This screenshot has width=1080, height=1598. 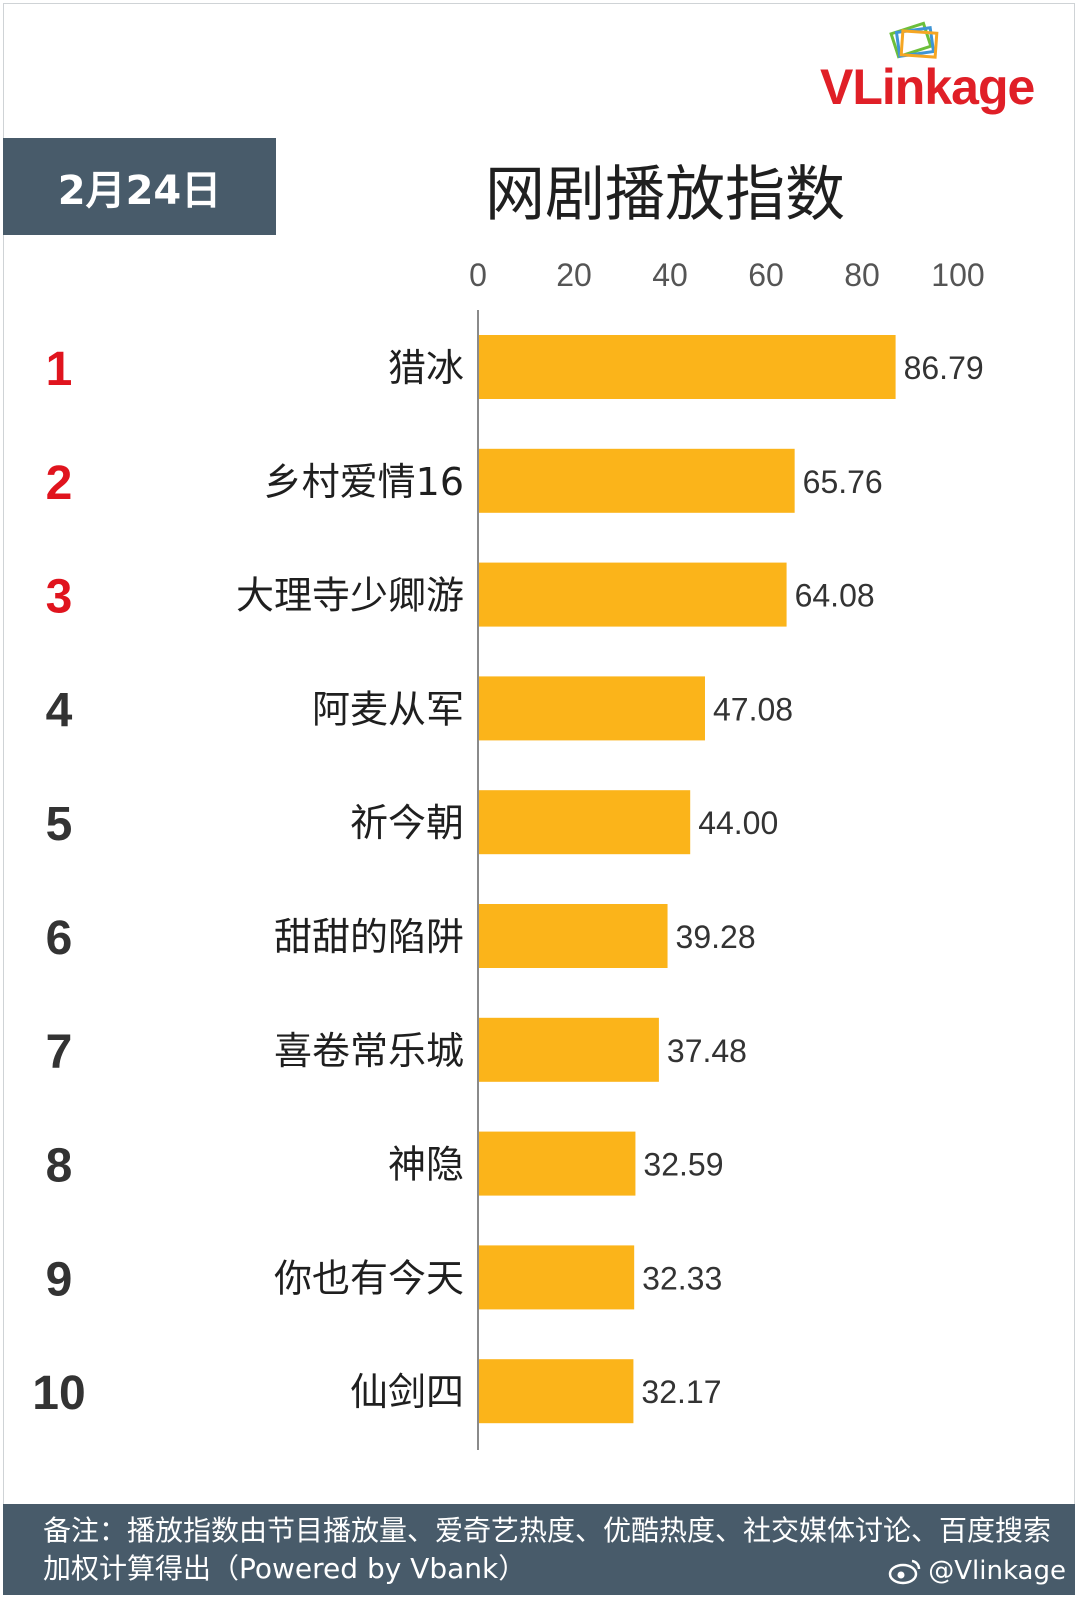 What do you see at coordinates (927, 87) in the screenshot?
I see `logo-wordmark: VLinkage` at bounding box center [927, 87].